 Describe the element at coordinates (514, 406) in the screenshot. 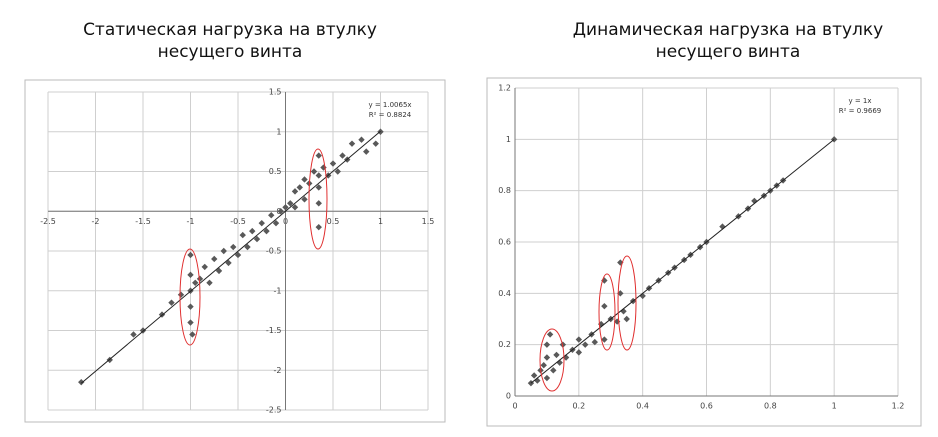

I see `x-tick-label: 0` at that location.